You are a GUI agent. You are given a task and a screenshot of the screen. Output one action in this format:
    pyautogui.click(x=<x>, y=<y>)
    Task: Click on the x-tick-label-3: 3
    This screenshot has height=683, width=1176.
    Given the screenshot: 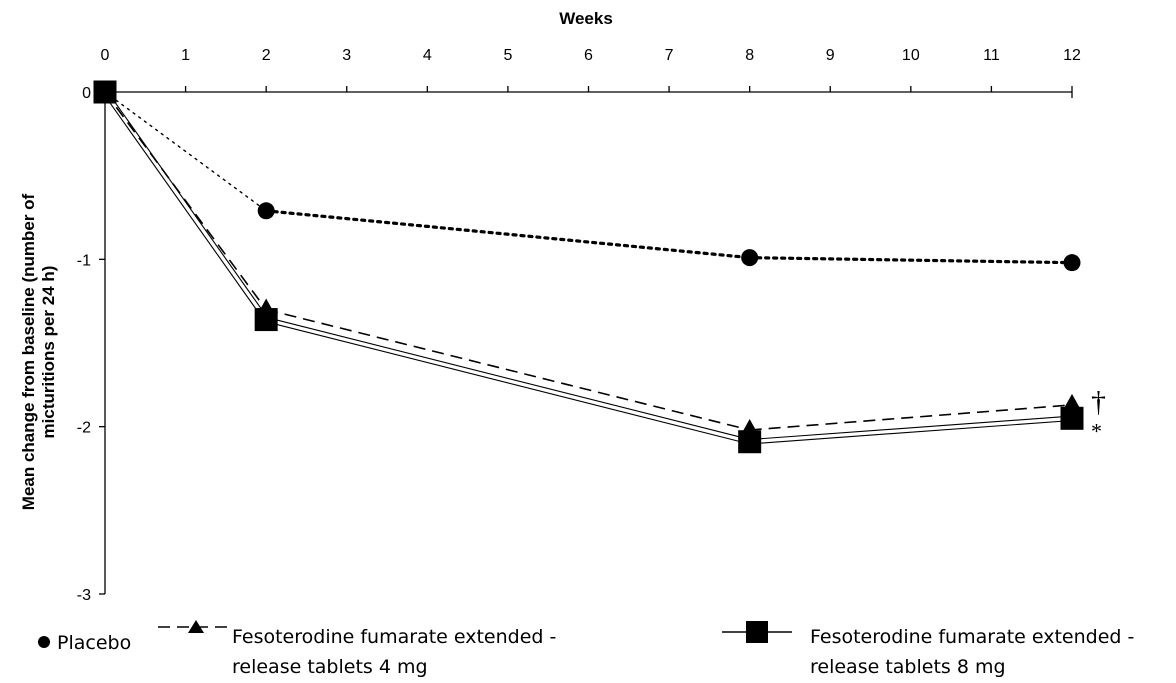 What is the action you would take?
    pyautogui.click(x=346, y=55)
    